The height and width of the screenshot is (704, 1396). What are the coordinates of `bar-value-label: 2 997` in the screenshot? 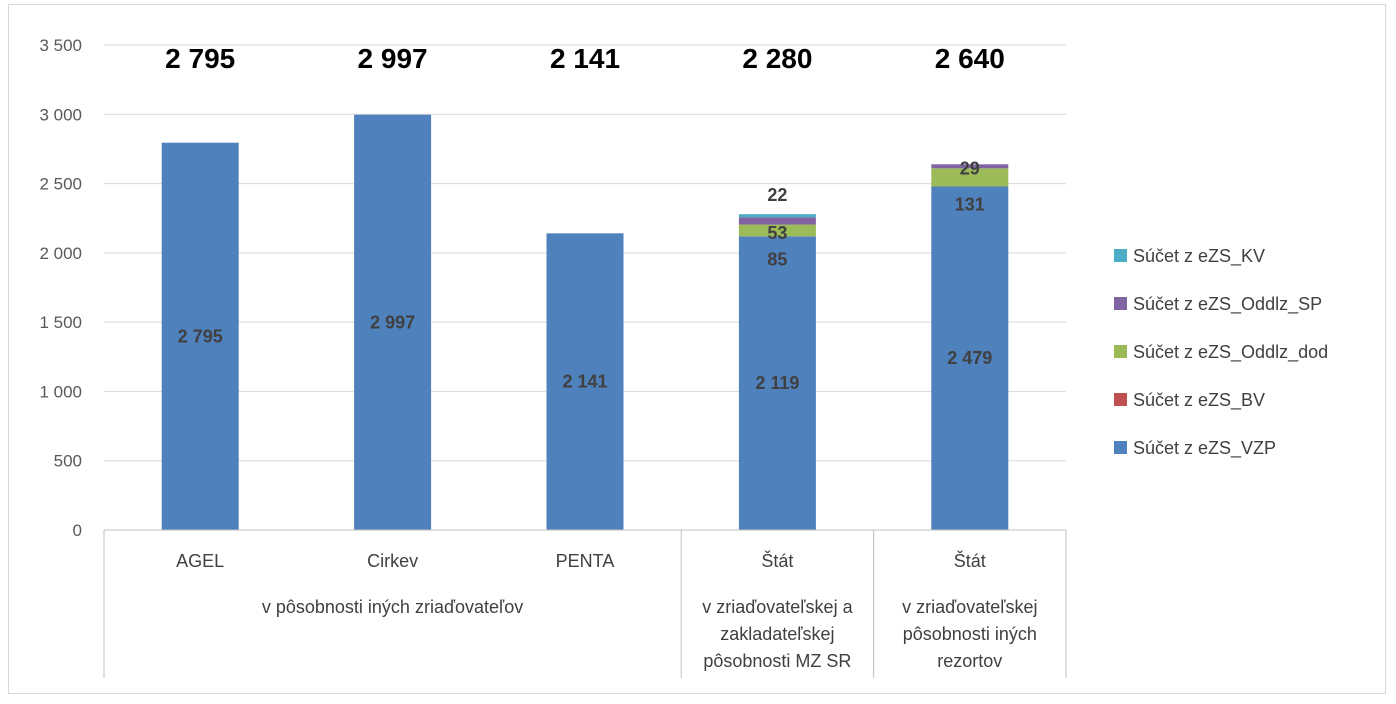 It's located at (392, 322).